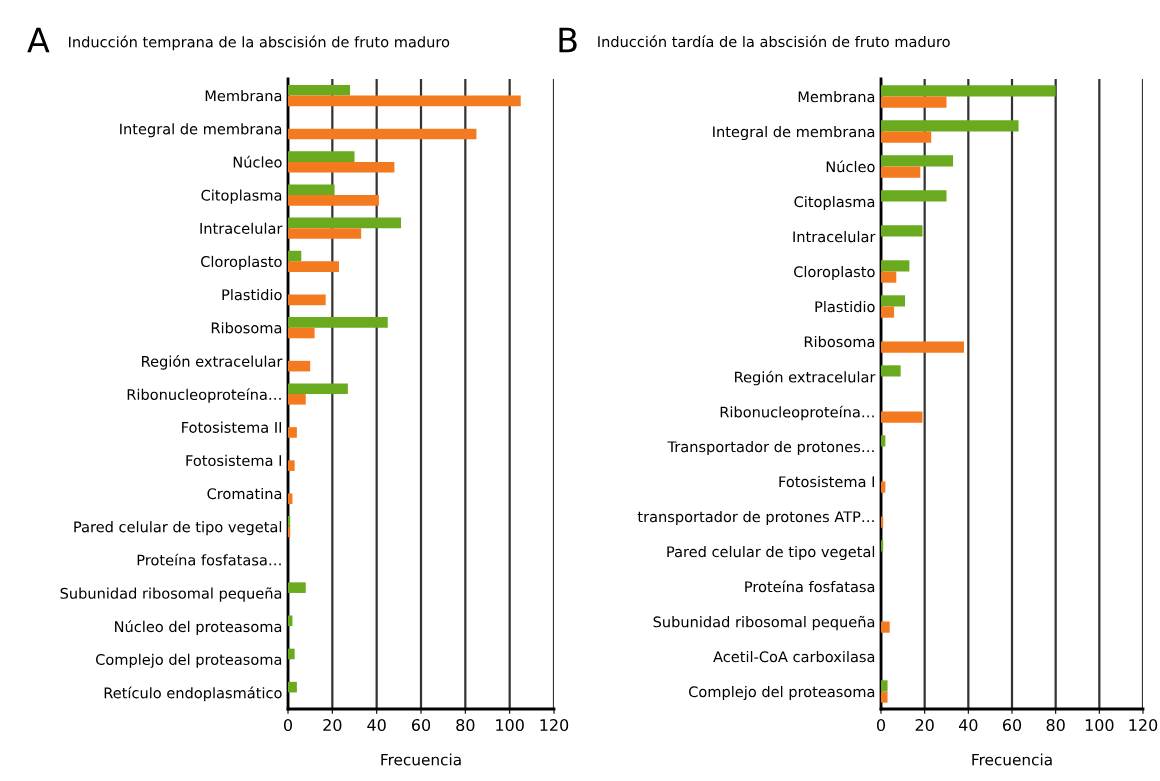  Describe the element at coordinates (193, 694) in the screenshot. I see `y-tick-label: Retículo endoplasmático` at that location.